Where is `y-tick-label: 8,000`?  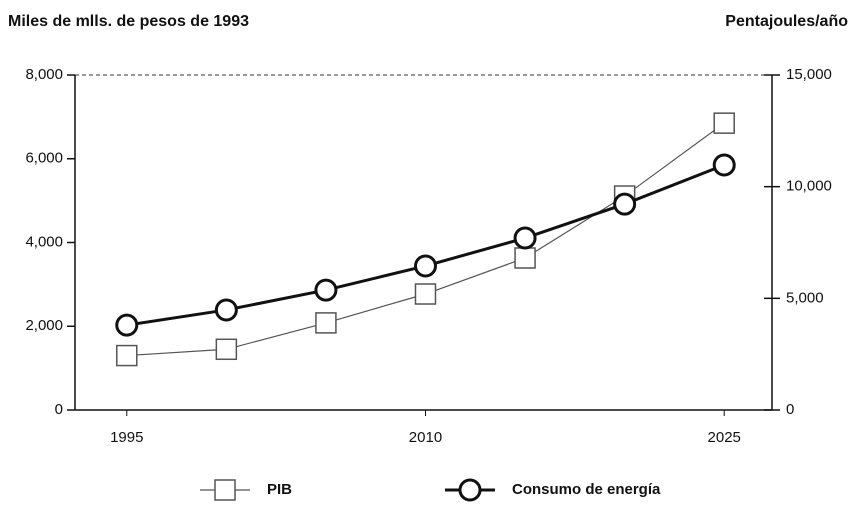 y-tick-label: 8,000 is located at coordinates (44, 74).